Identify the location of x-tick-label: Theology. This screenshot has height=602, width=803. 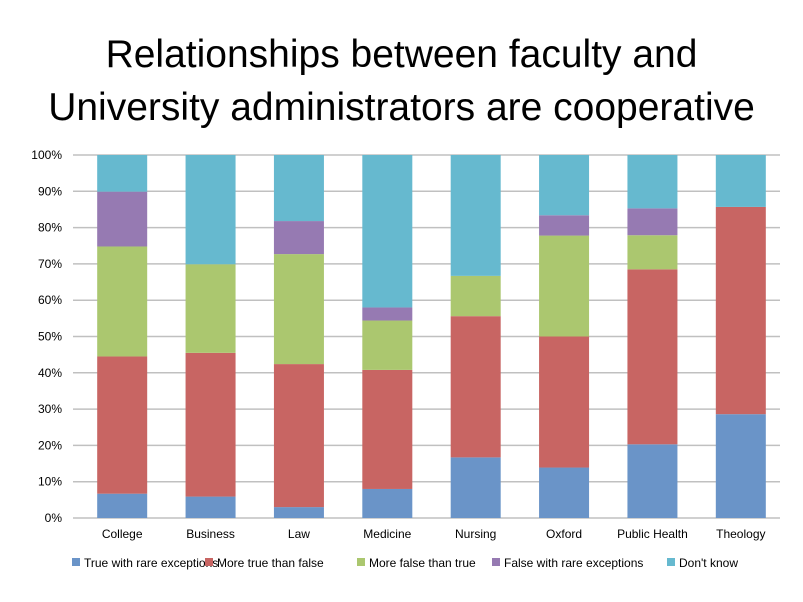
(740, 534).